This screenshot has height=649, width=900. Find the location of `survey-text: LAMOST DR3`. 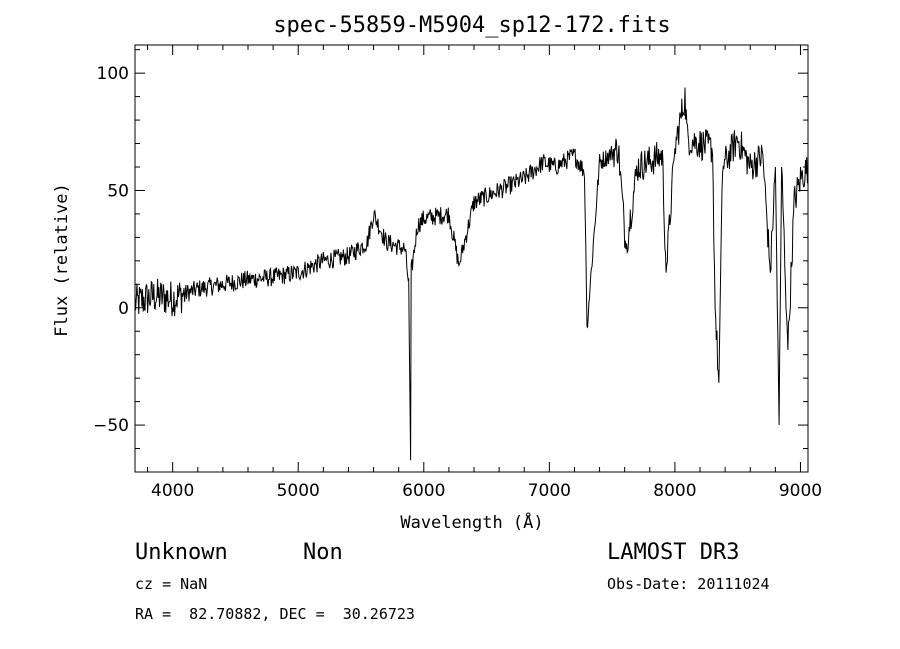

survey-text: LAMOST DR3 is located at coordinates (673, 552).